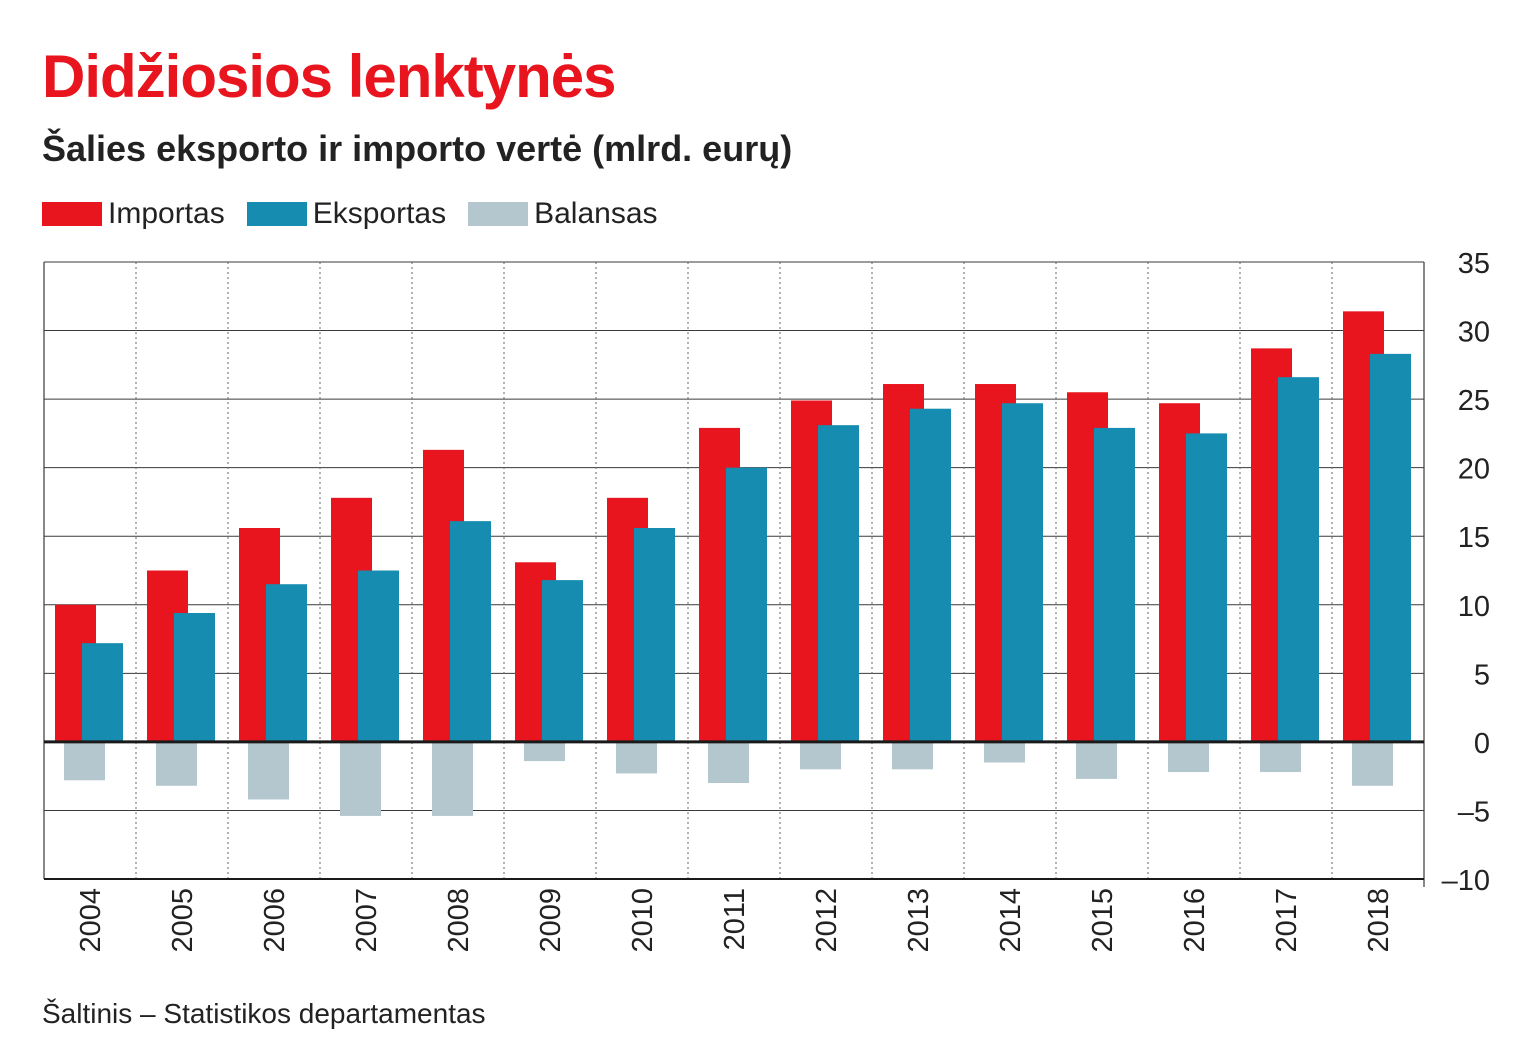 The image size is (1519, 1057). What do you see at coordinates (166, 213) in the screenshot?
I see `legend-label-importas: Importas` at bounding box center [166, 213].